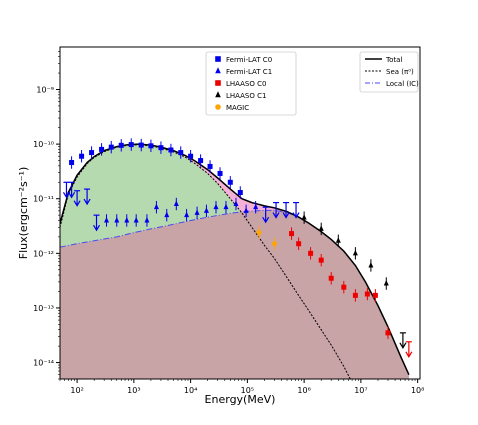 Image resolution: width=478 pixels, height=425 pixels. What do you see at coordinates (389, 72) in the screenshot?
I see `legend-models-box` at bounding box center [389, 72].